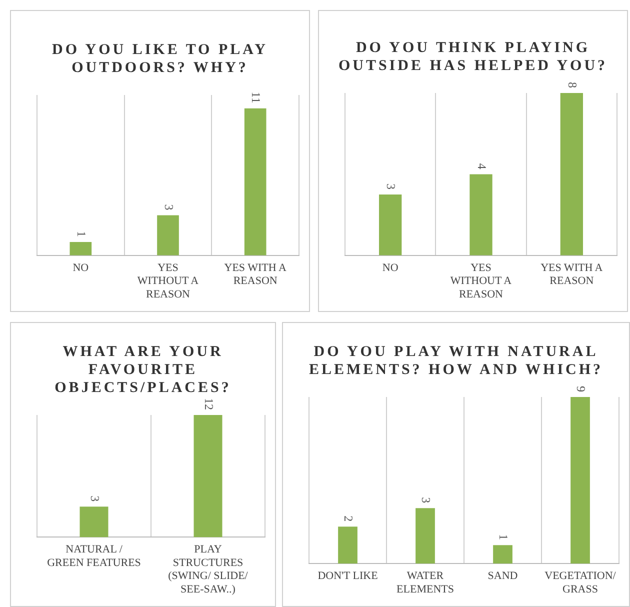 The image size is (630, 607). I want to click on chart-title: DO YOU PLAY WITH NATURAL ELEMENTS? HOW AND WHICH?, so click(456, 361).